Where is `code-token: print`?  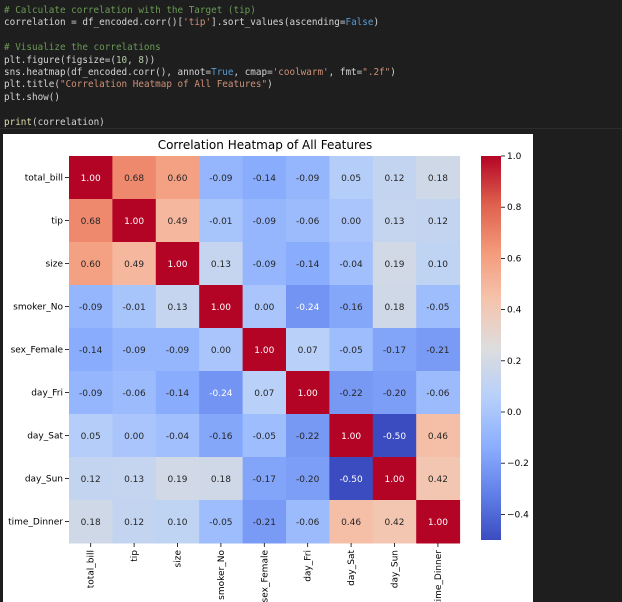
code-token: print is located at coordinates (18, 122).